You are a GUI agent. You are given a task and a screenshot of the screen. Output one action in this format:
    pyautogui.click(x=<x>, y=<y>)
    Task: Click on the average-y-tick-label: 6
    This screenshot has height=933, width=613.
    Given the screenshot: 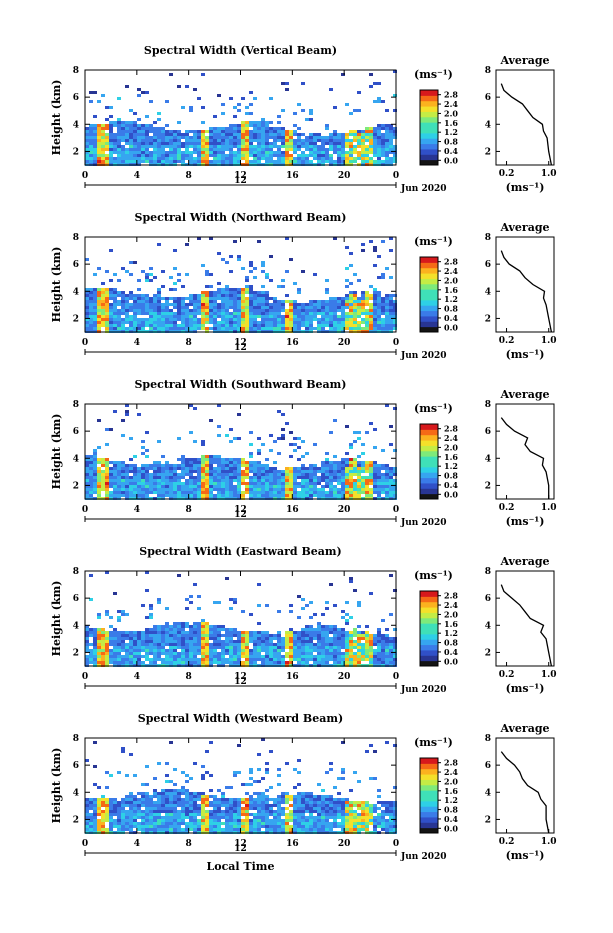 What is the action you would take?
    pyautogui.click(x=488, y=599)
    